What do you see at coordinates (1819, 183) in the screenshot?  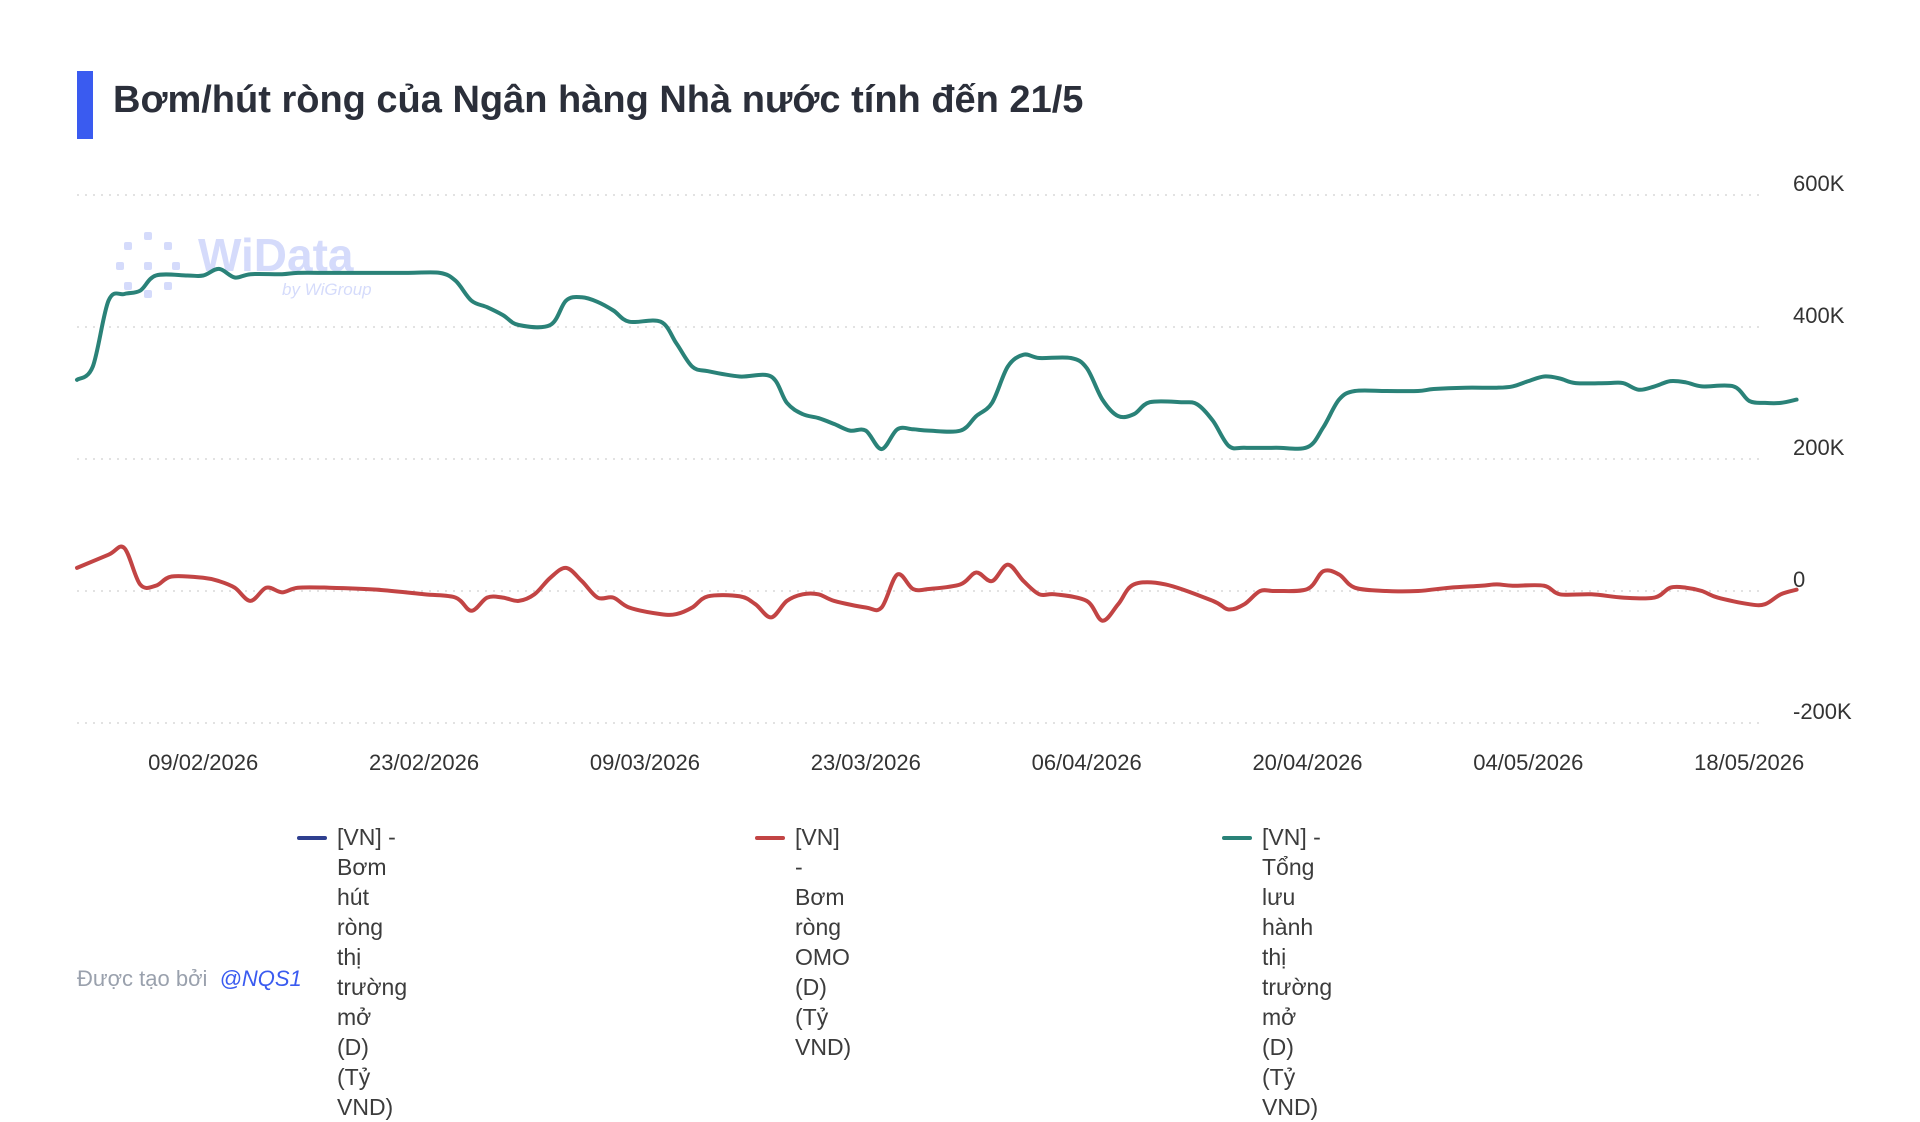 I see `y-tick-label: 600K` at bounding box center [1819, 183].